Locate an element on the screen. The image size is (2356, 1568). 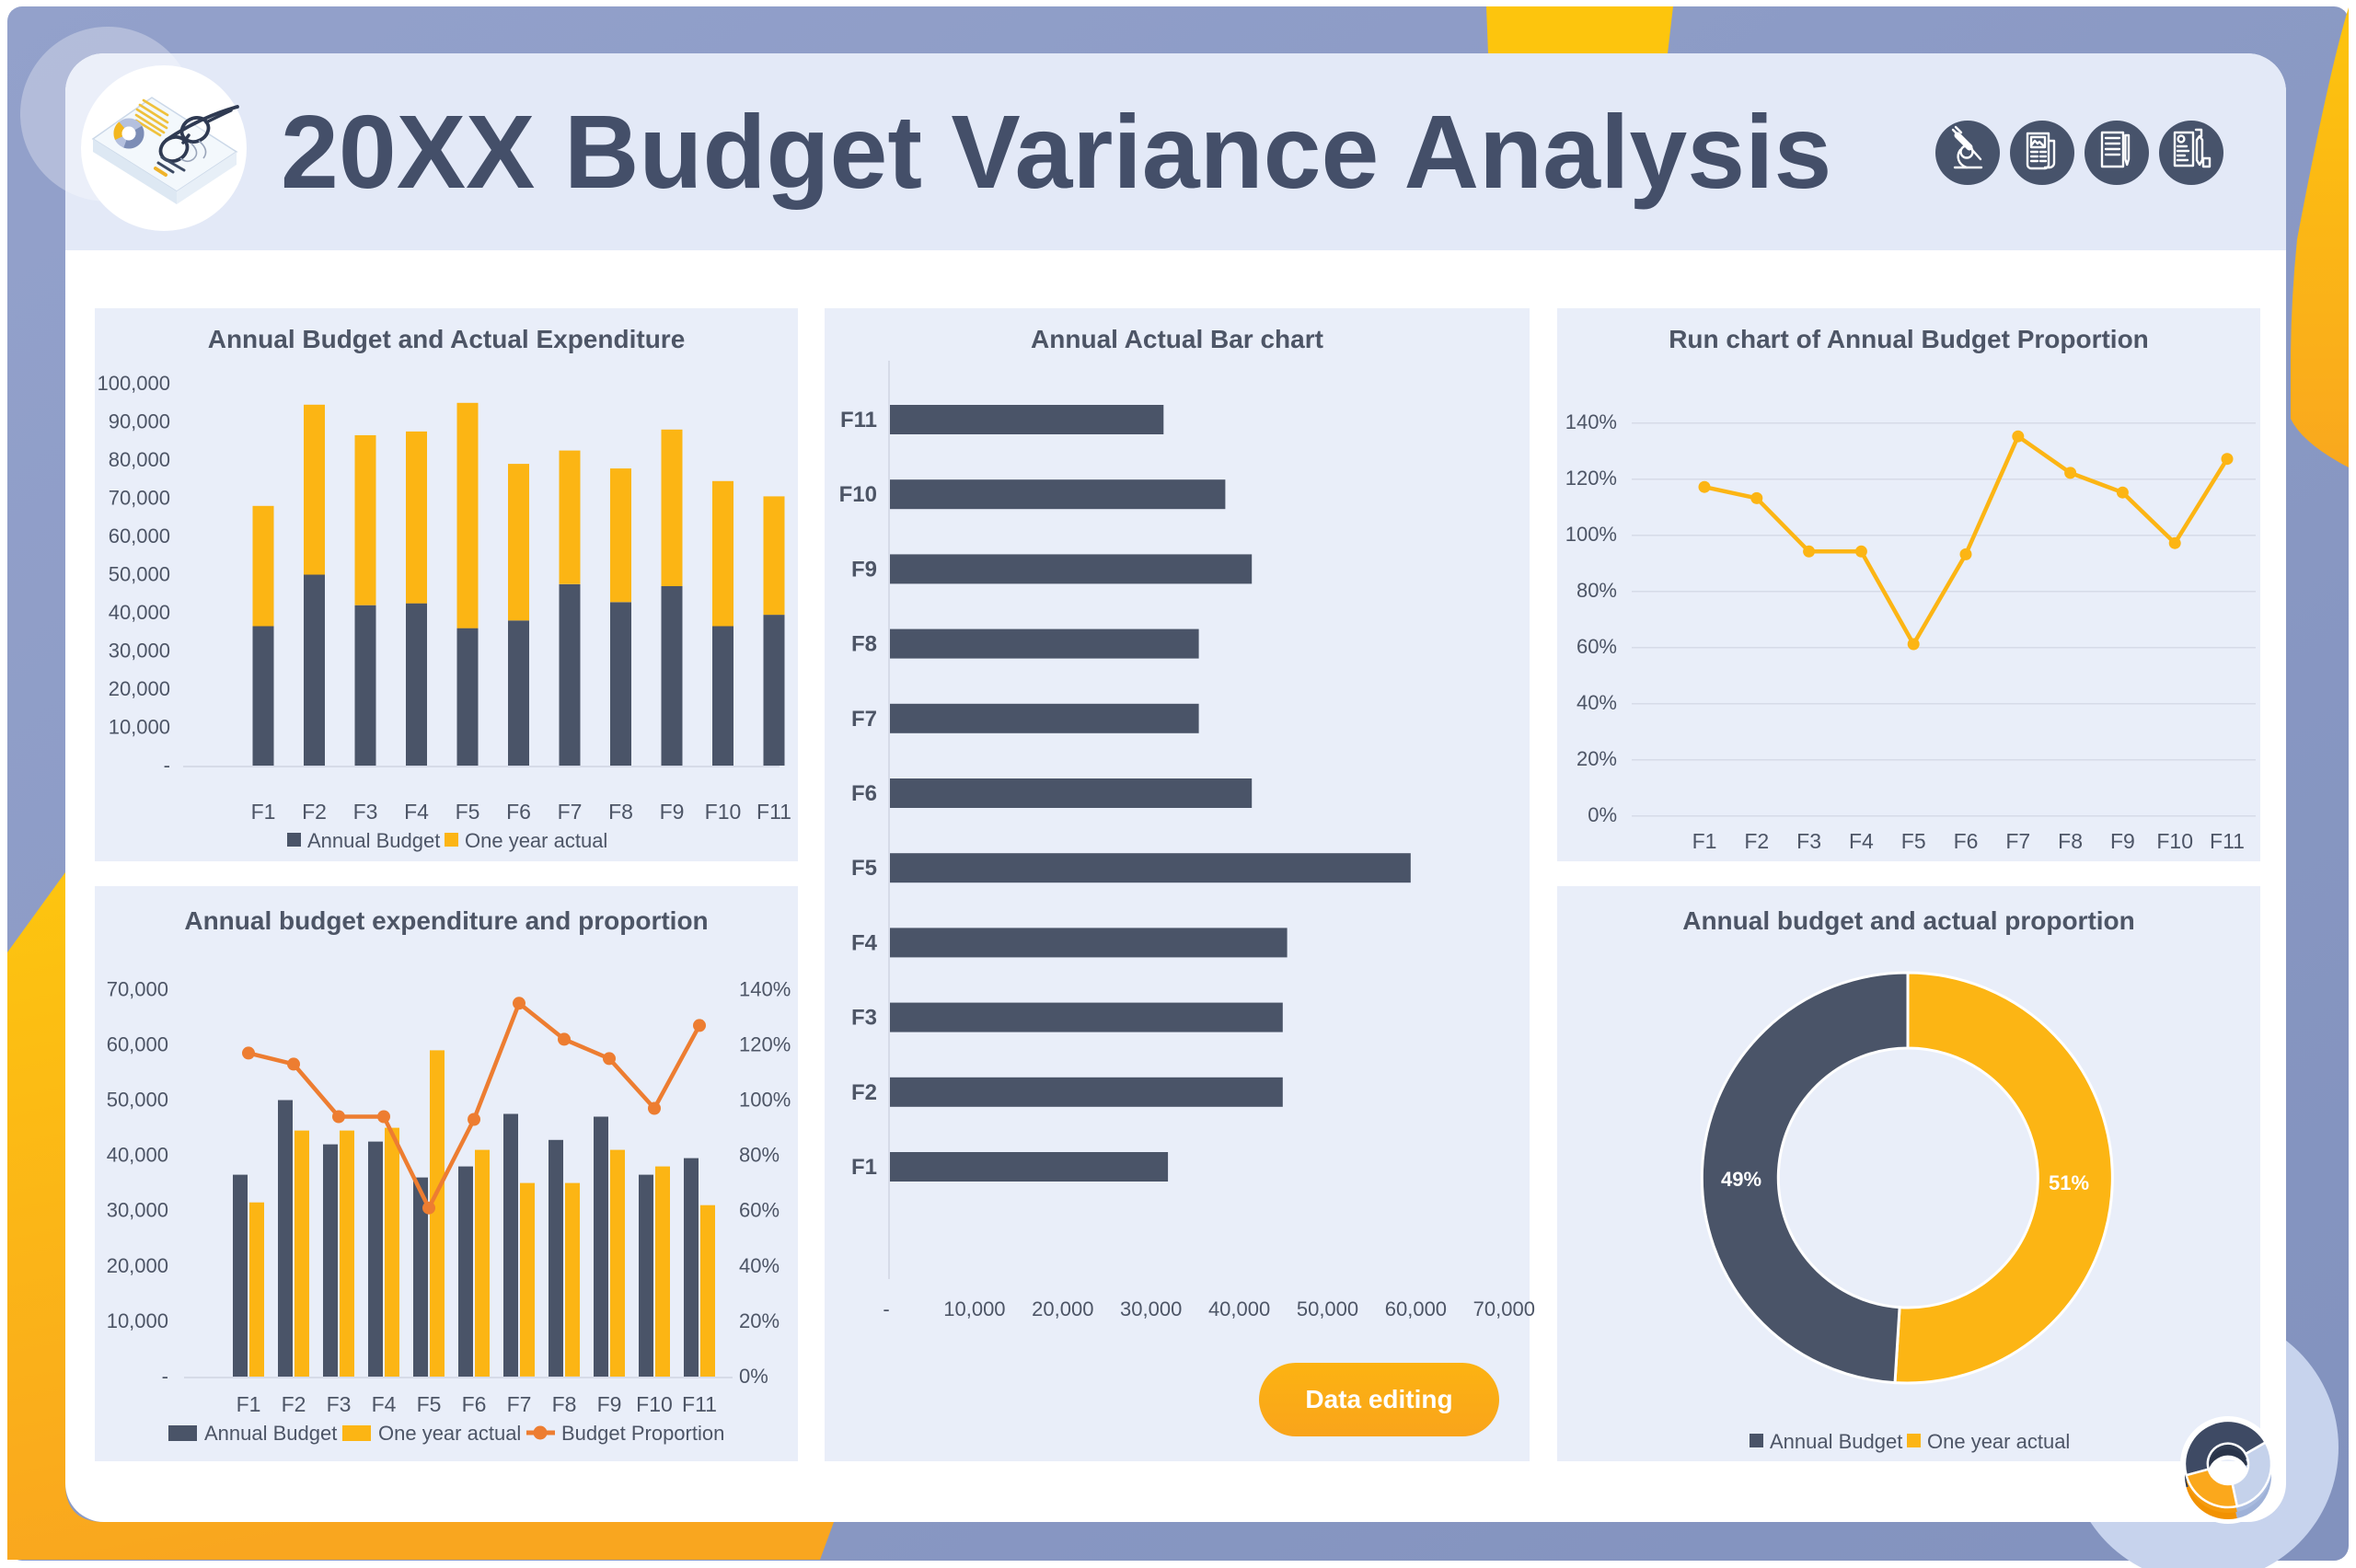
svg-text: 51% is located at coordinates (2069, 1182).